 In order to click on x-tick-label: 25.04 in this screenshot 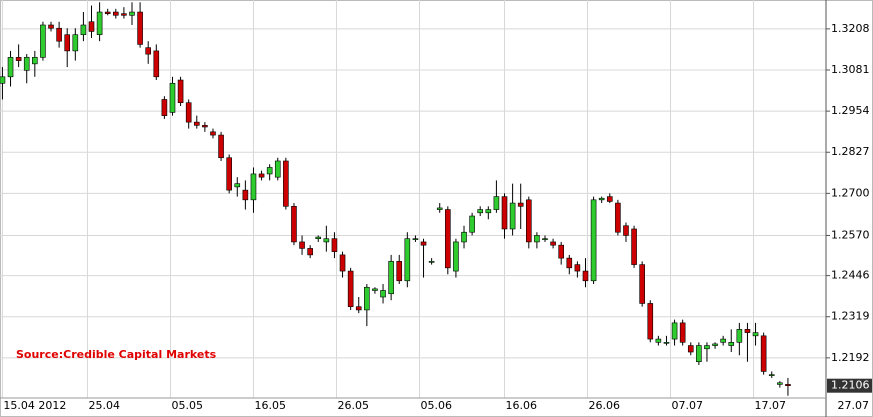, I will do `click(104, 405)`.